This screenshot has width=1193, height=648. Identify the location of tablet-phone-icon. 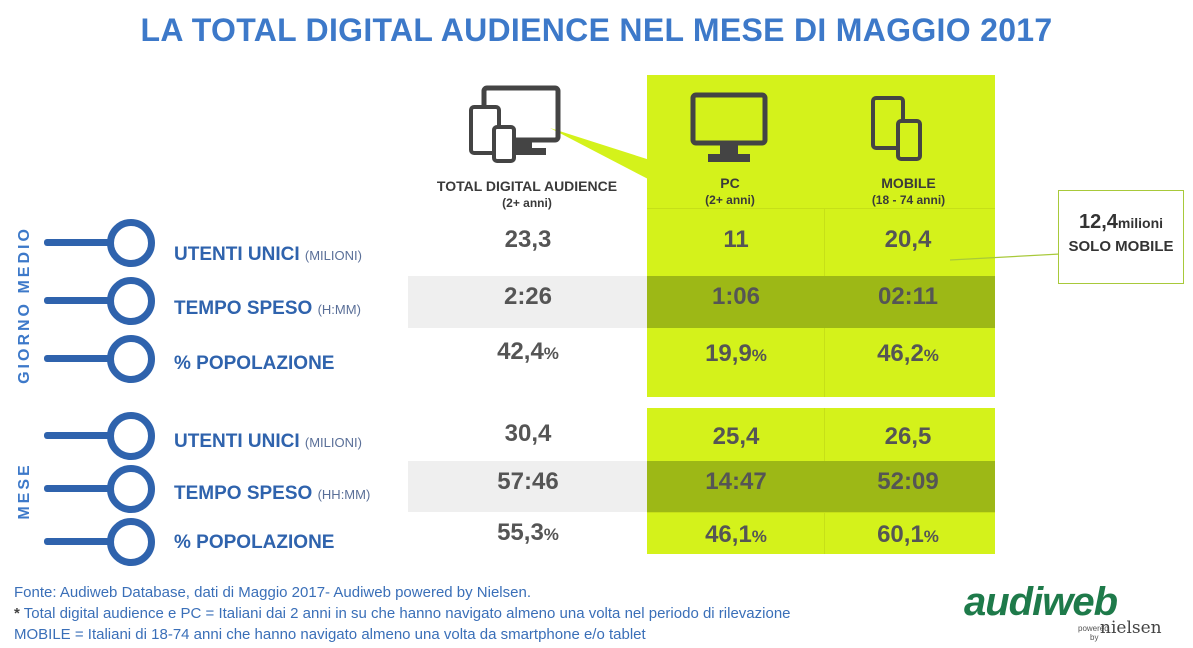
(896, 128).